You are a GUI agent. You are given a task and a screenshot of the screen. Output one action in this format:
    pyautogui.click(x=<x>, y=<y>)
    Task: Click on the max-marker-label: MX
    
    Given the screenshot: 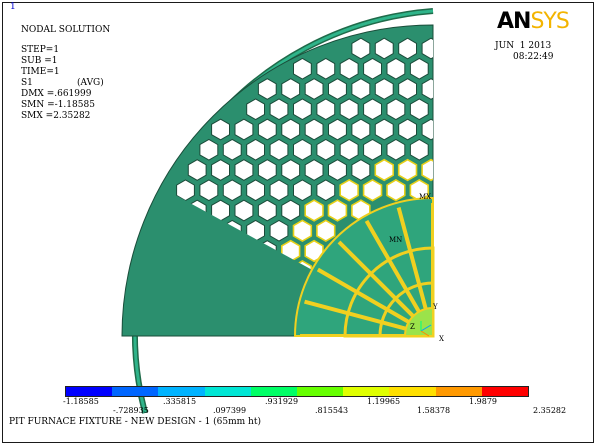 What is the action you would take?
    pyautogui.click(x=425, y=197)
    